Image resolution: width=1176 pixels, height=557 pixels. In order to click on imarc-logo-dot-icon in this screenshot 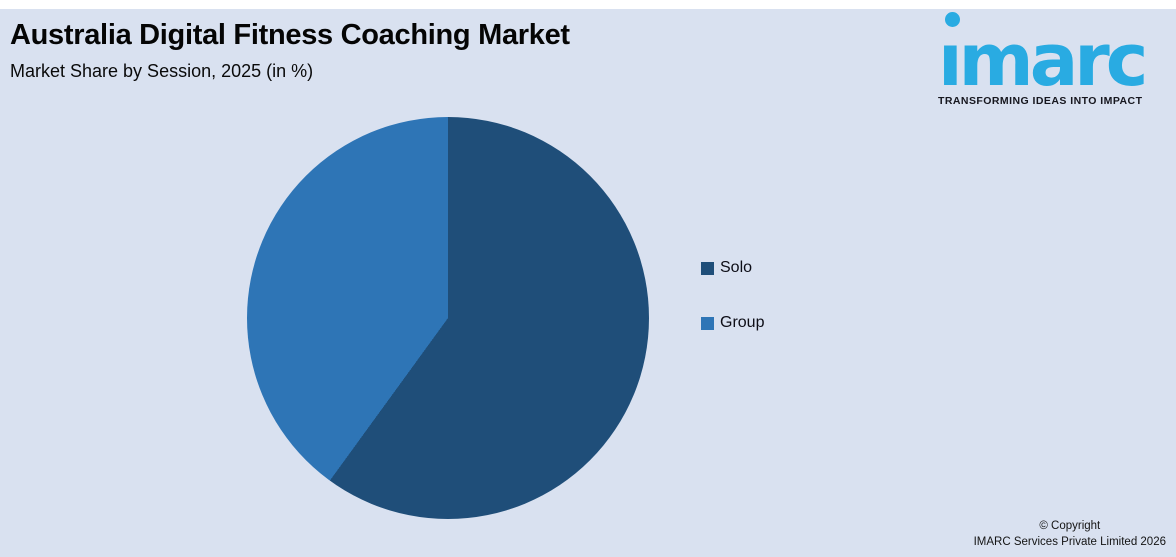, I will do `click(952, 19)`.